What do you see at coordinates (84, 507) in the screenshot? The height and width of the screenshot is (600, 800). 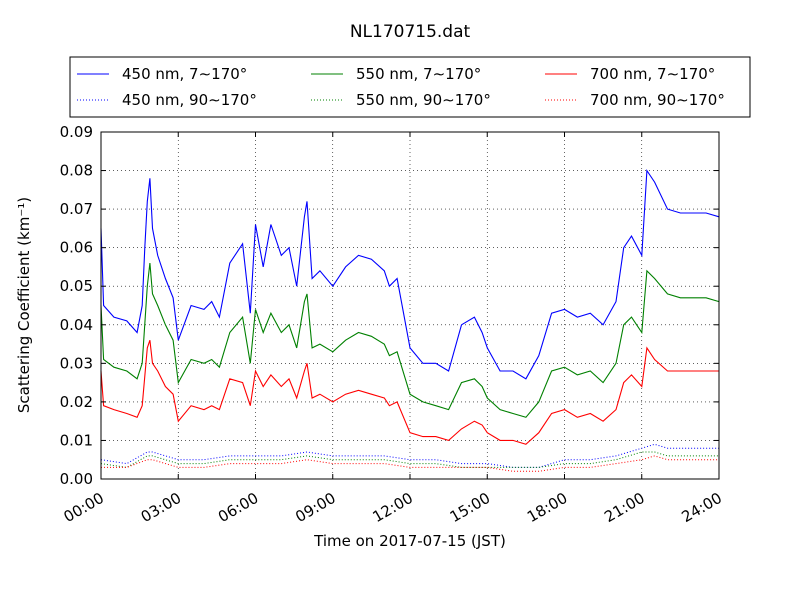 I see `x-tick-label: 00:00` at bounding box center [84, 507].